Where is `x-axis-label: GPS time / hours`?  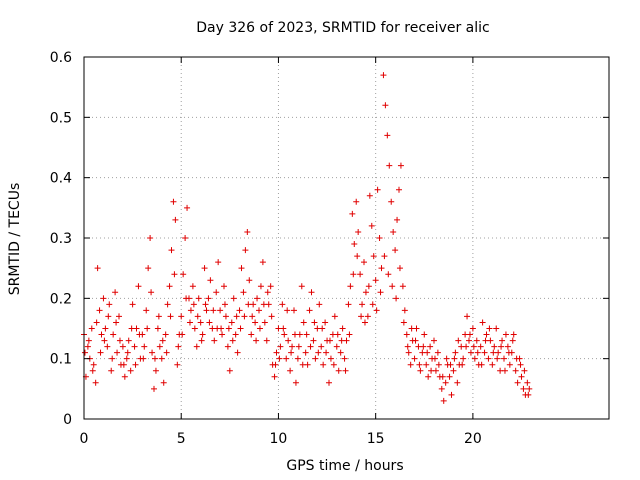 x-axis-label: GPS time / hours is located at coordinates (344, 466).